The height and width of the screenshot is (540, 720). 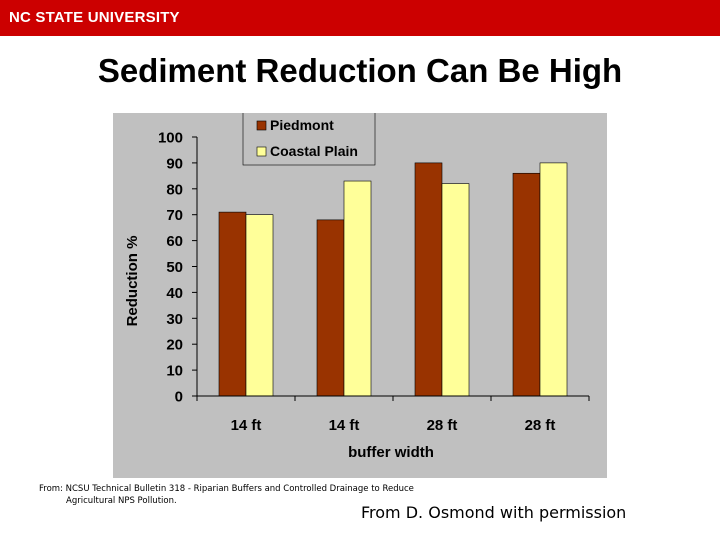 I want to click on y-tick-label: 100, so click(x=170, y=138).